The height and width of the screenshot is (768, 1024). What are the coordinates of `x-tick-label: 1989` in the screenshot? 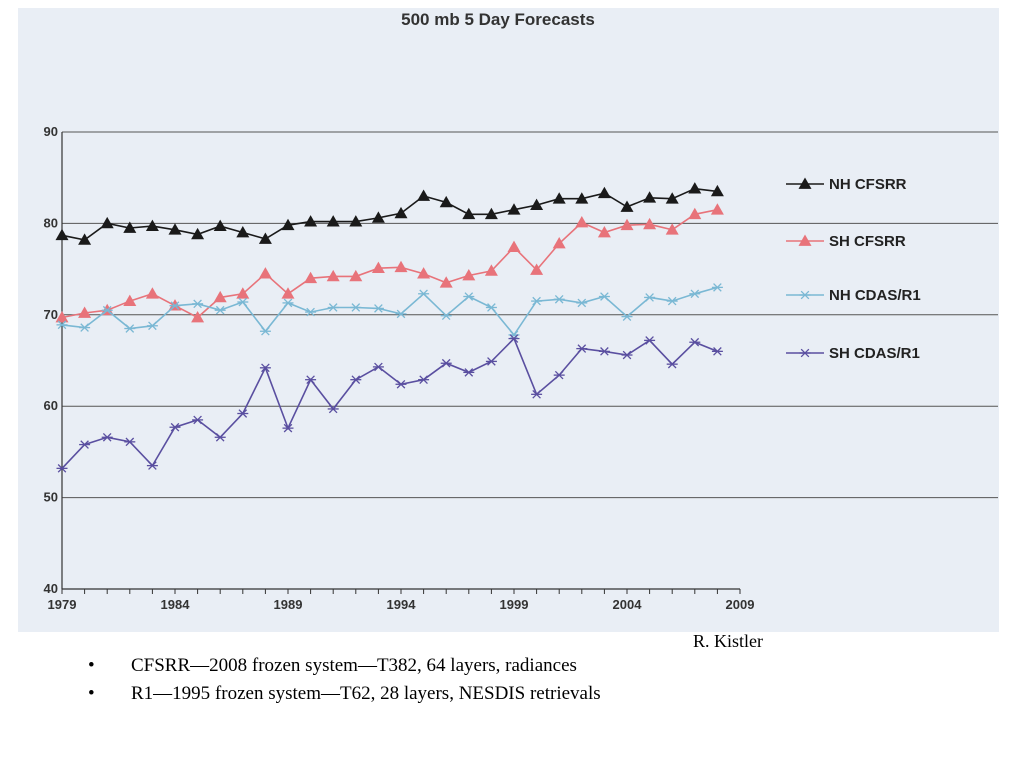 It's located at (288, 604).